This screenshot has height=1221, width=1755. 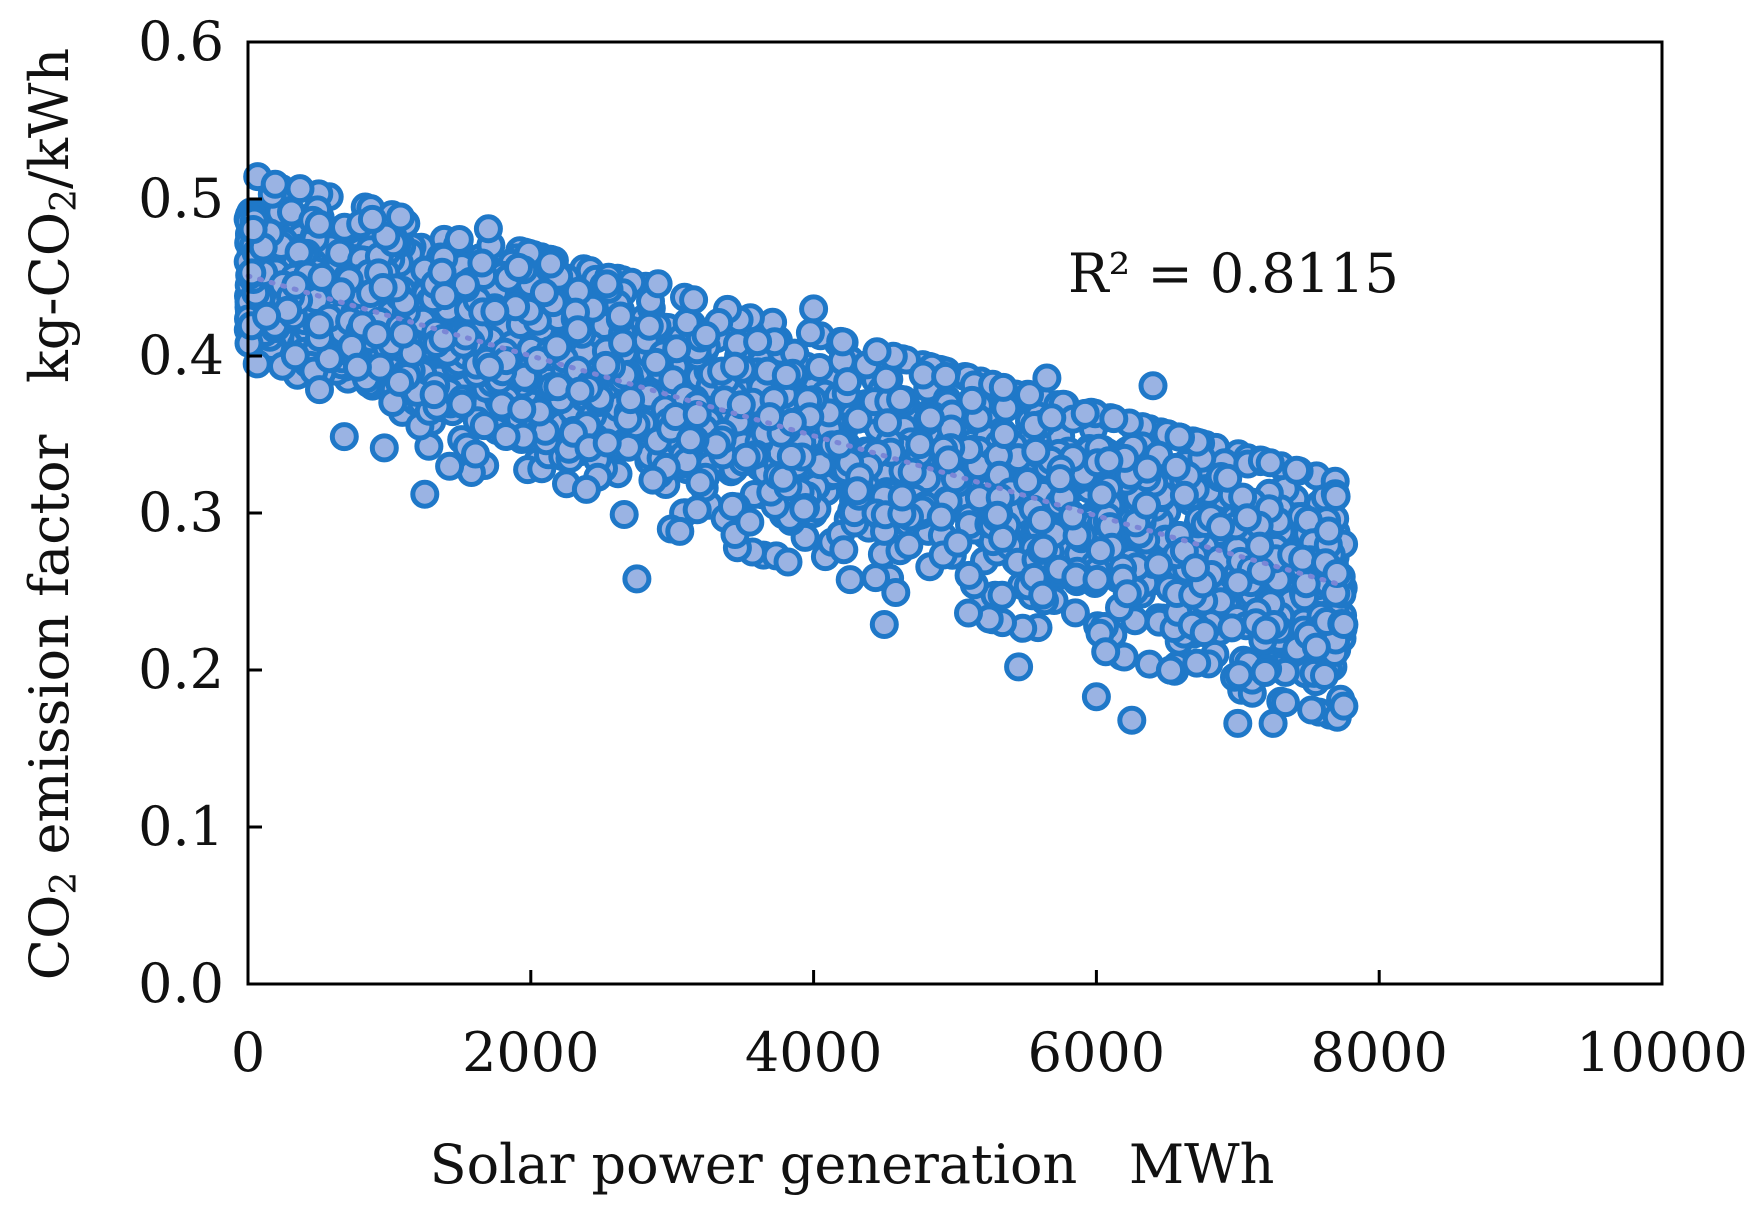 I want to click on y-axis: 0.0 0.1 0.2 0.3 0.4 0.5 0.6, so click(x=200, y=512).